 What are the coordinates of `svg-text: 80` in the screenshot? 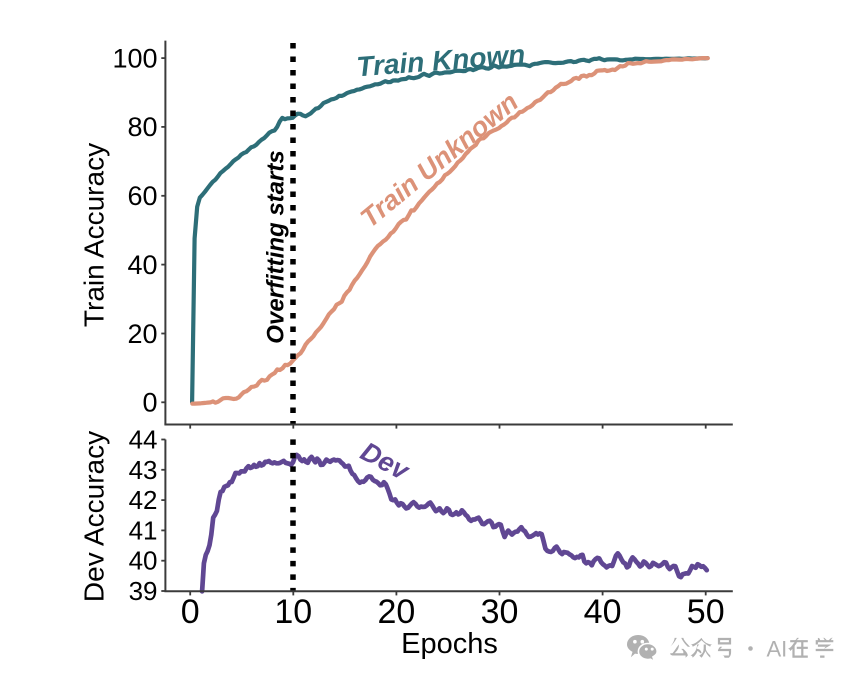 It's located at (142, 127).